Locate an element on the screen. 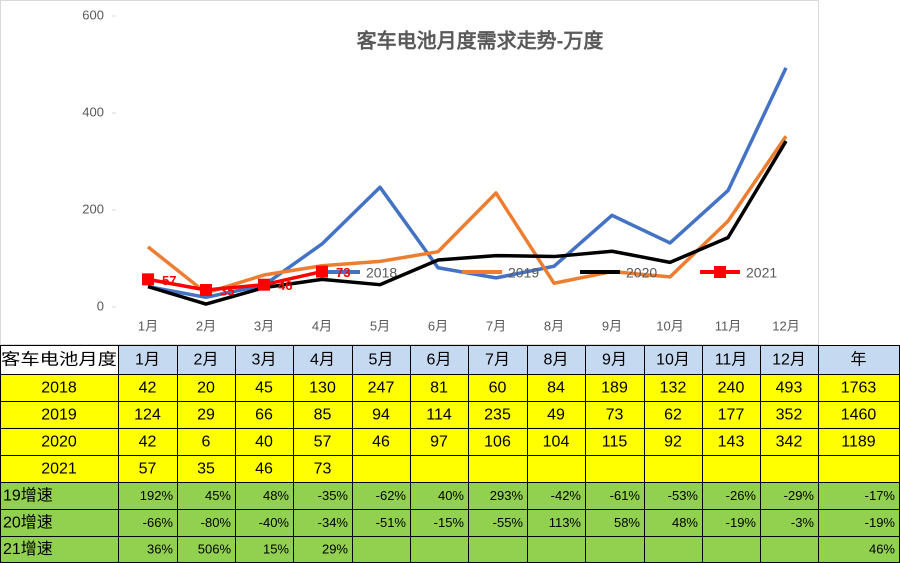 This screenshot has height=563, width=900. table-value: -40% is located at coordinates (274, 522).